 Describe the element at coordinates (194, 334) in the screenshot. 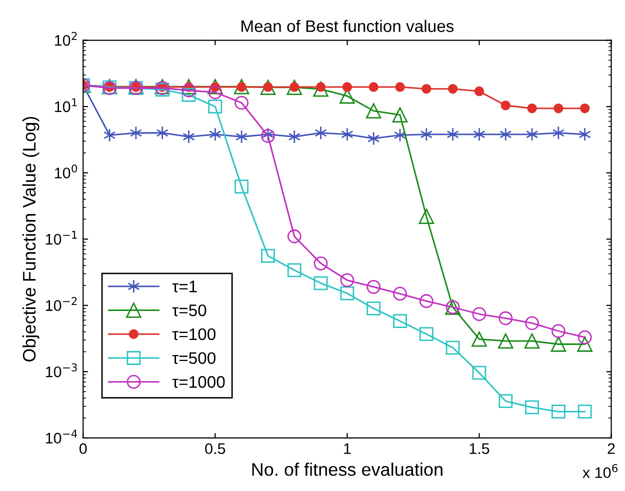

I see `legend-label: τ=100` at that location.